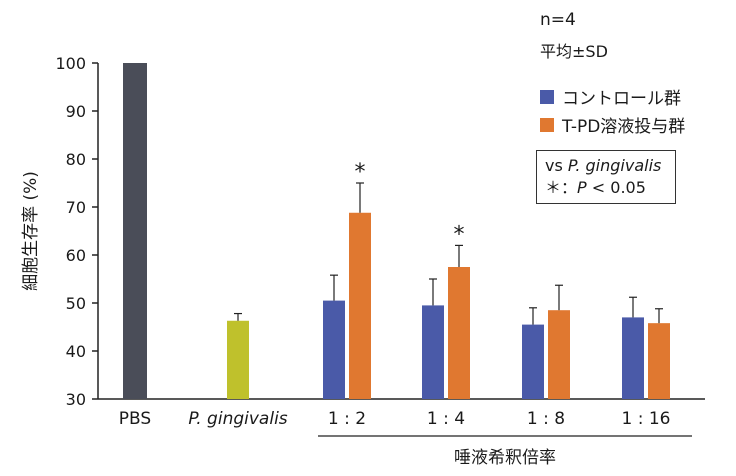  Describe the element at coordinates (558, 20) in the screenshot. I see `sample-size-label: n=4` at that location.